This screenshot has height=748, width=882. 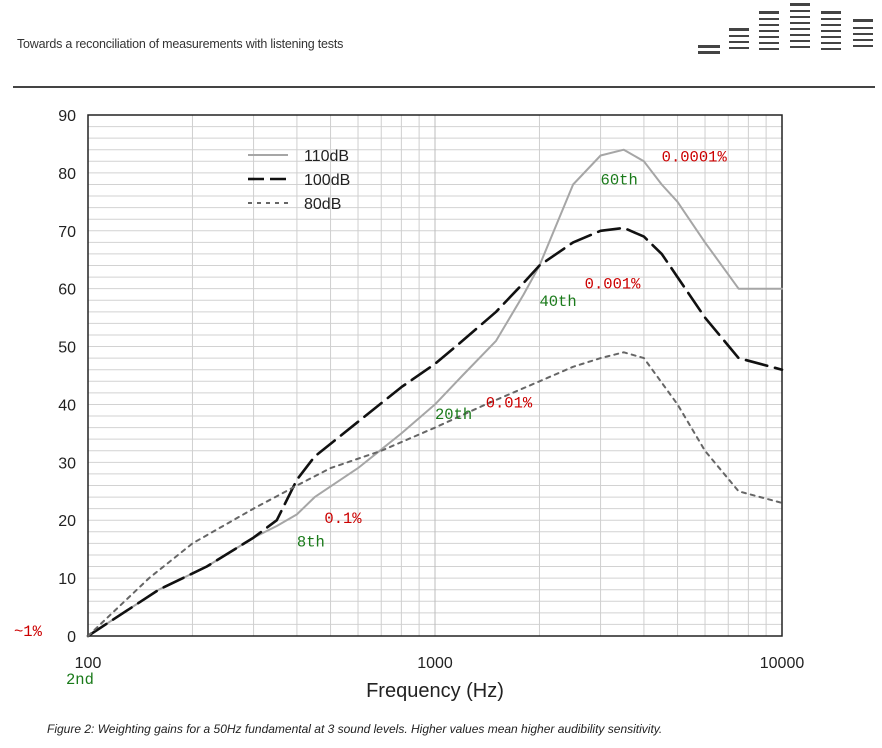 What do you see at coordinates (326, 156) in the screenshot?
I see `legend-label: 110dB` at bounding box center [326, 156].